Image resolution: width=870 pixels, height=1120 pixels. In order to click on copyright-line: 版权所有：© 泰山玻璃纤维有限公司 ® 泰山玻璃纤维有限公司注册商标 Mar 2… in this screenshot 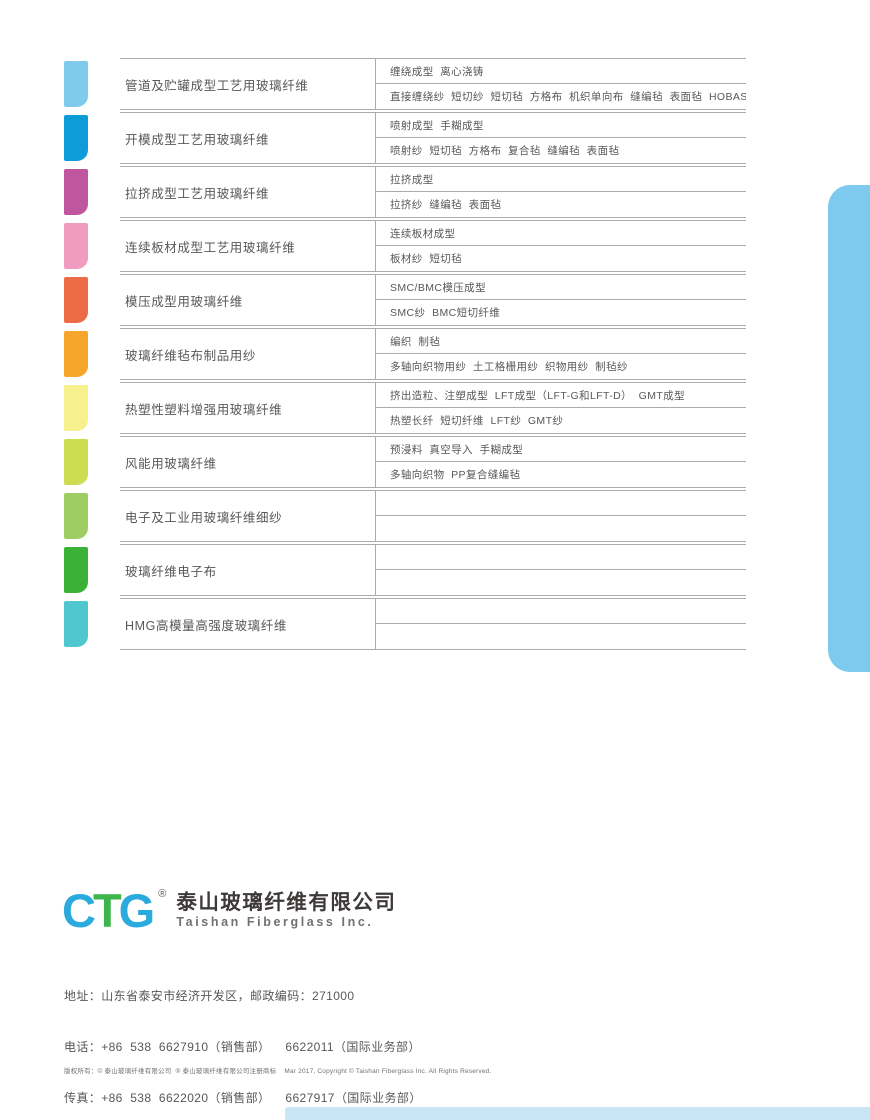, I will do `click(278, 1071)`.